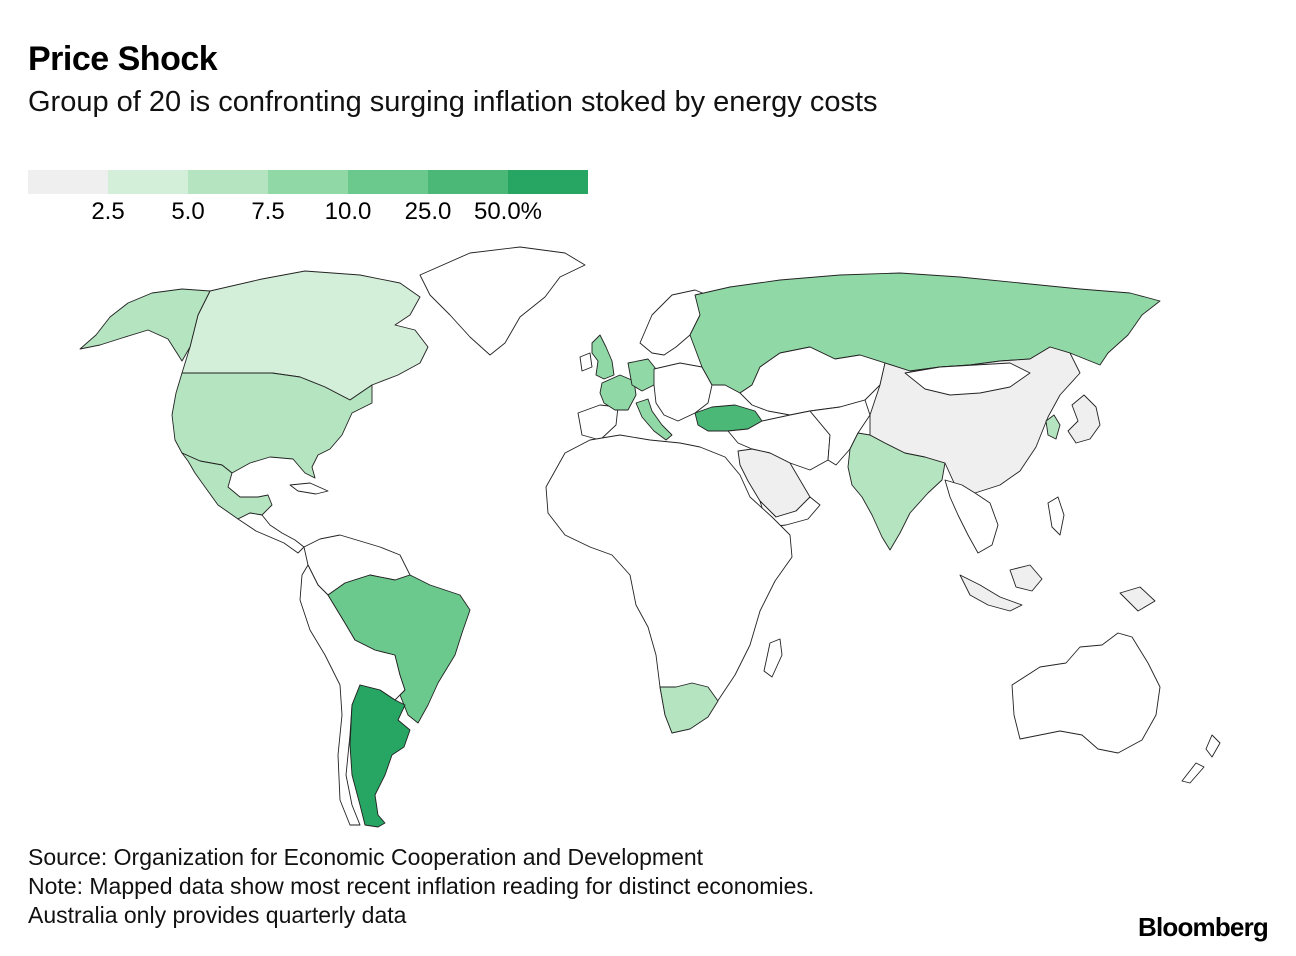 The width and height of the screenshot is (1296, 956). I want to click on legend-color-scale, so click(308, 182).